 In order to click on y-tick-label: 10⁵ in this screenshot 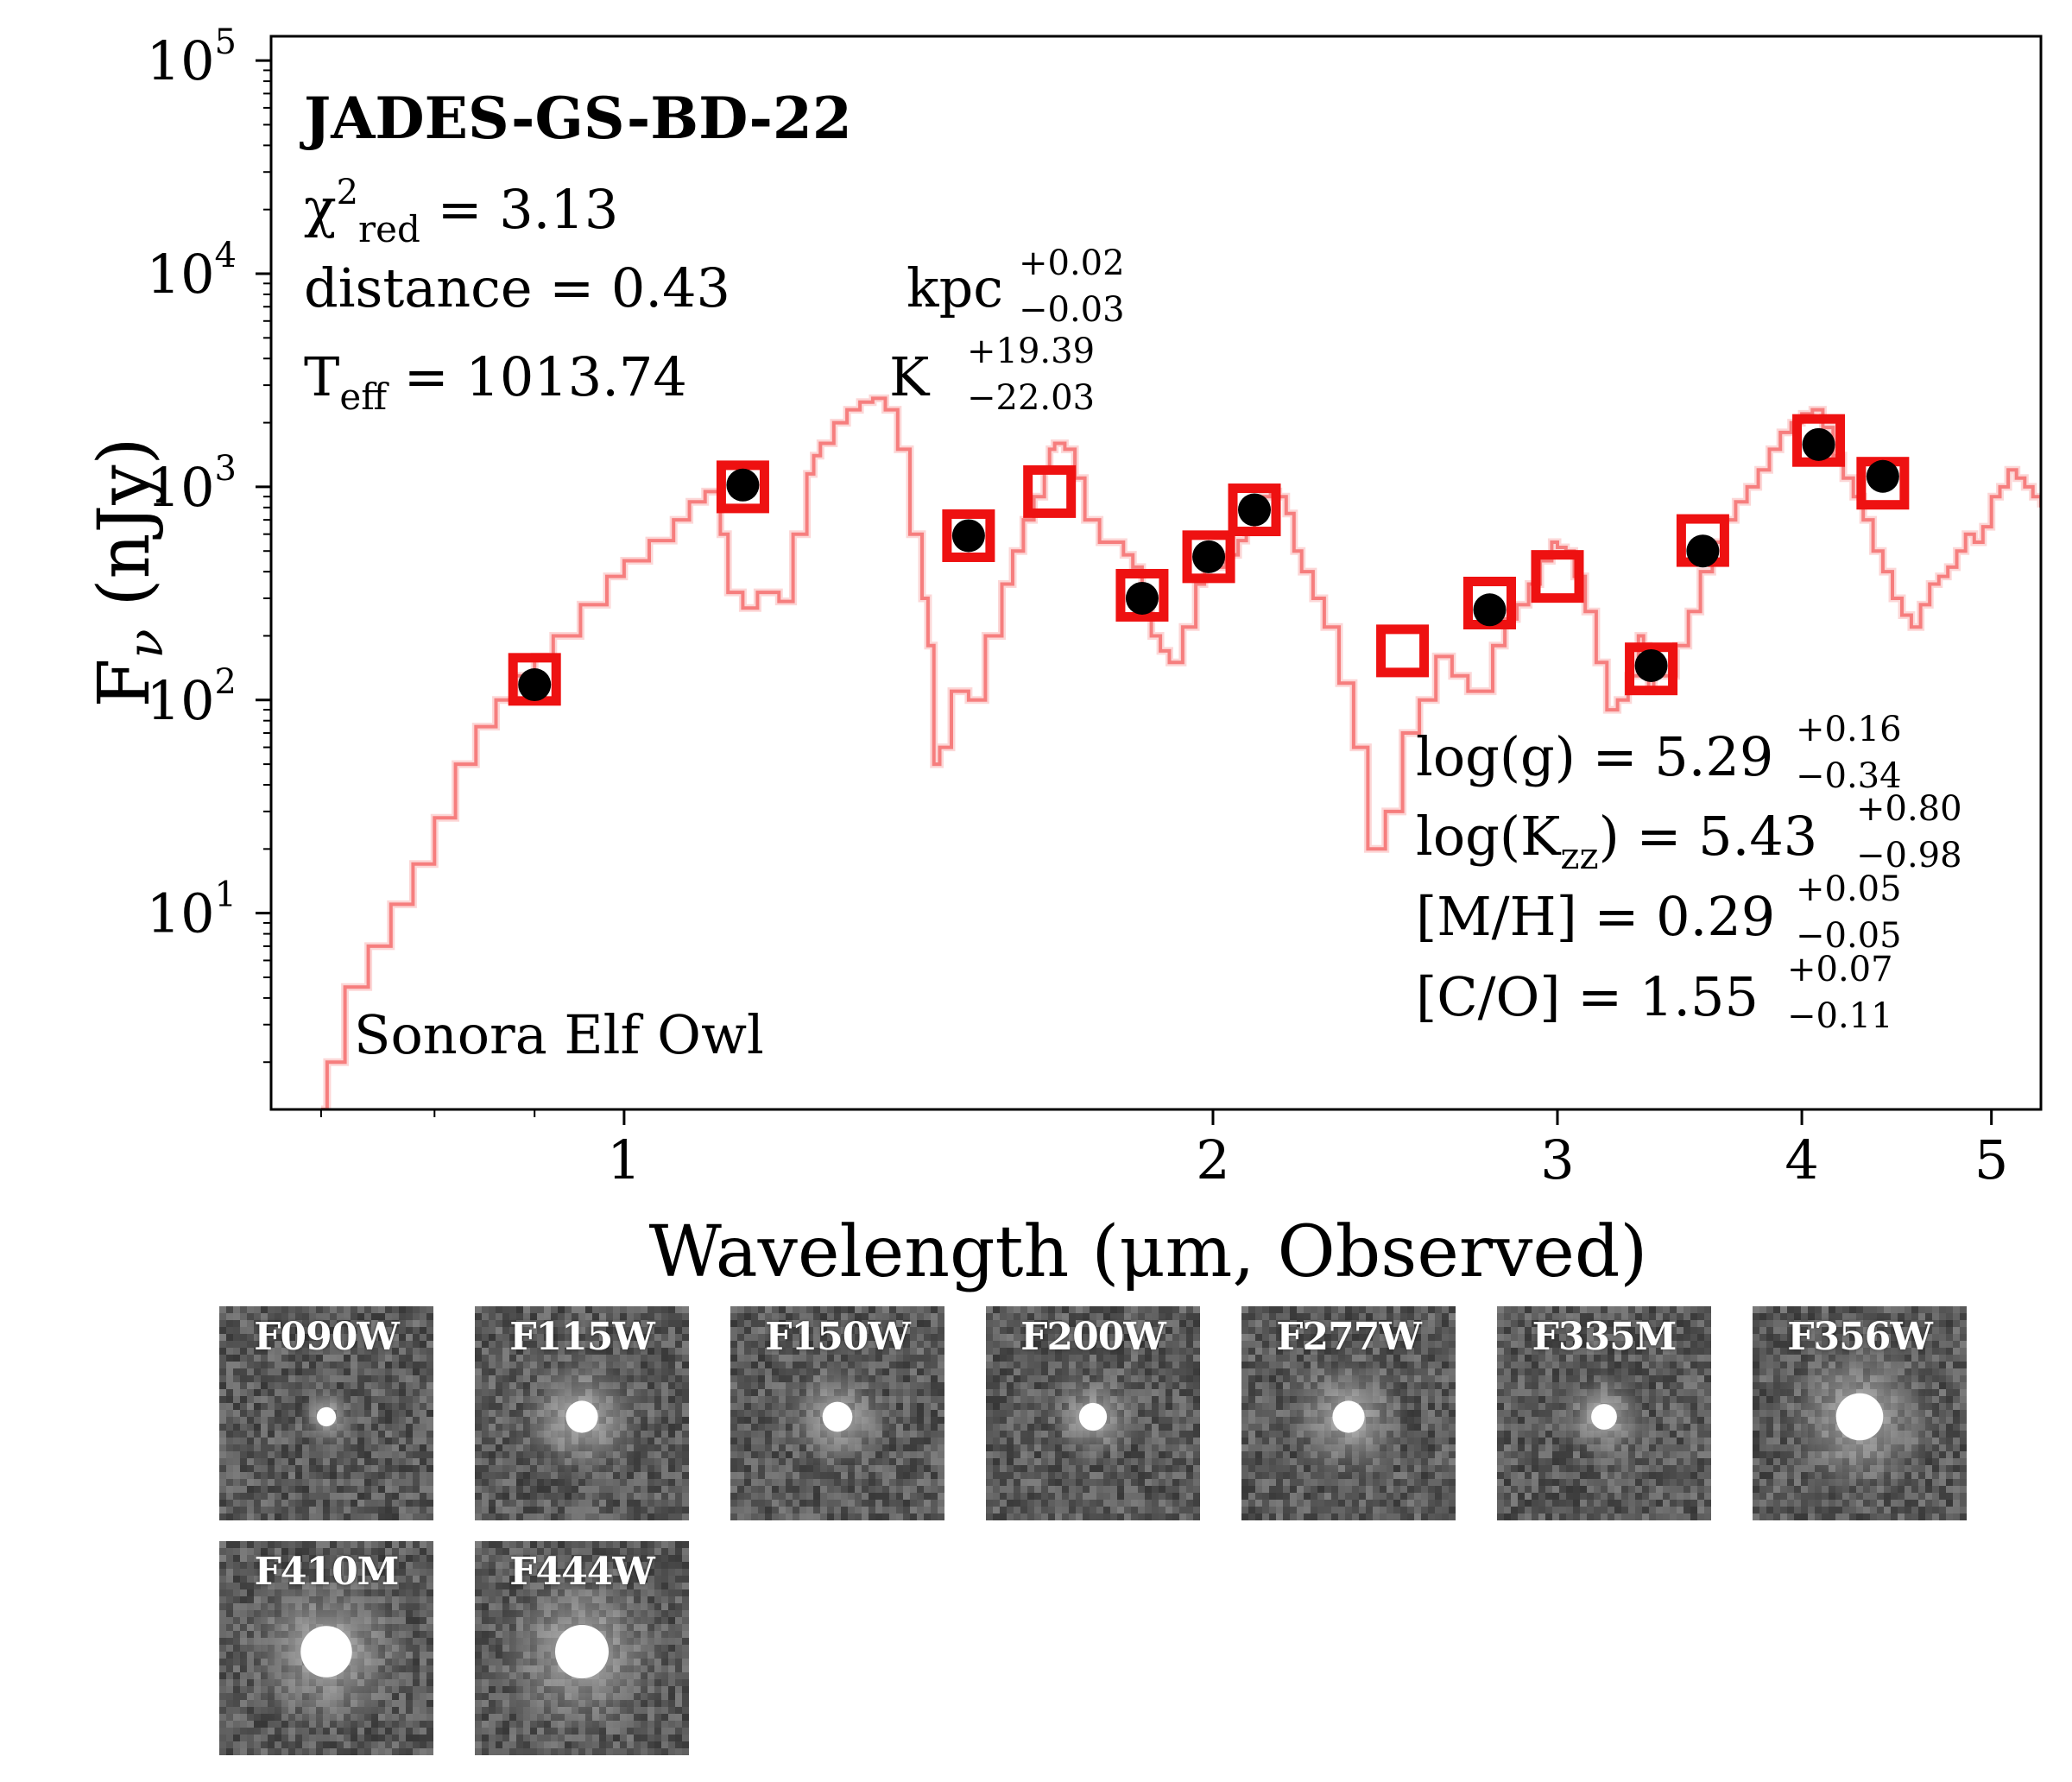, I will do `click(192, 57)`.